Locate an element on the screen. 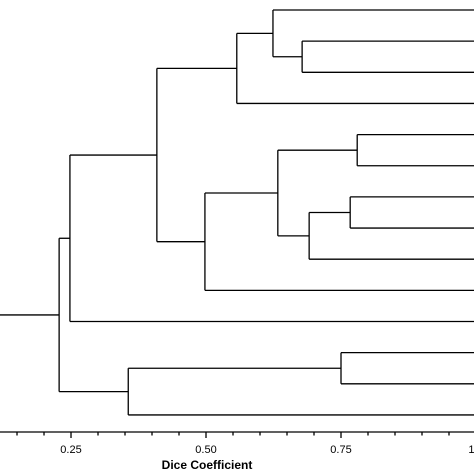 This screenshot has width=474, height=474. x-axis-title: Dice Coefficient is located at coordinates (207, 465).